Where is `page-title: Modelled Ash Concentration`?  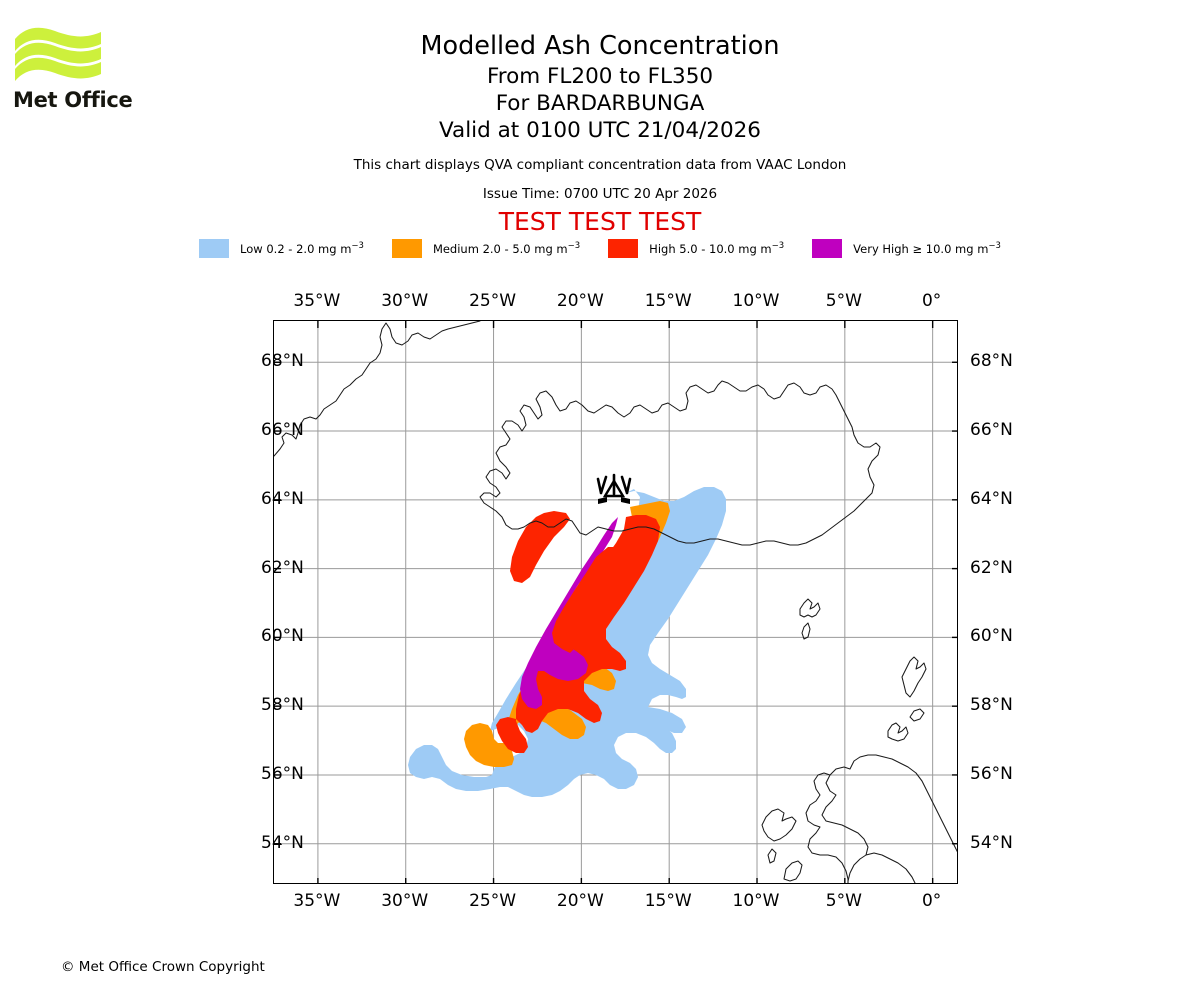 page-title: Modelled Ash Concentration is located at coordinates (600, 46).